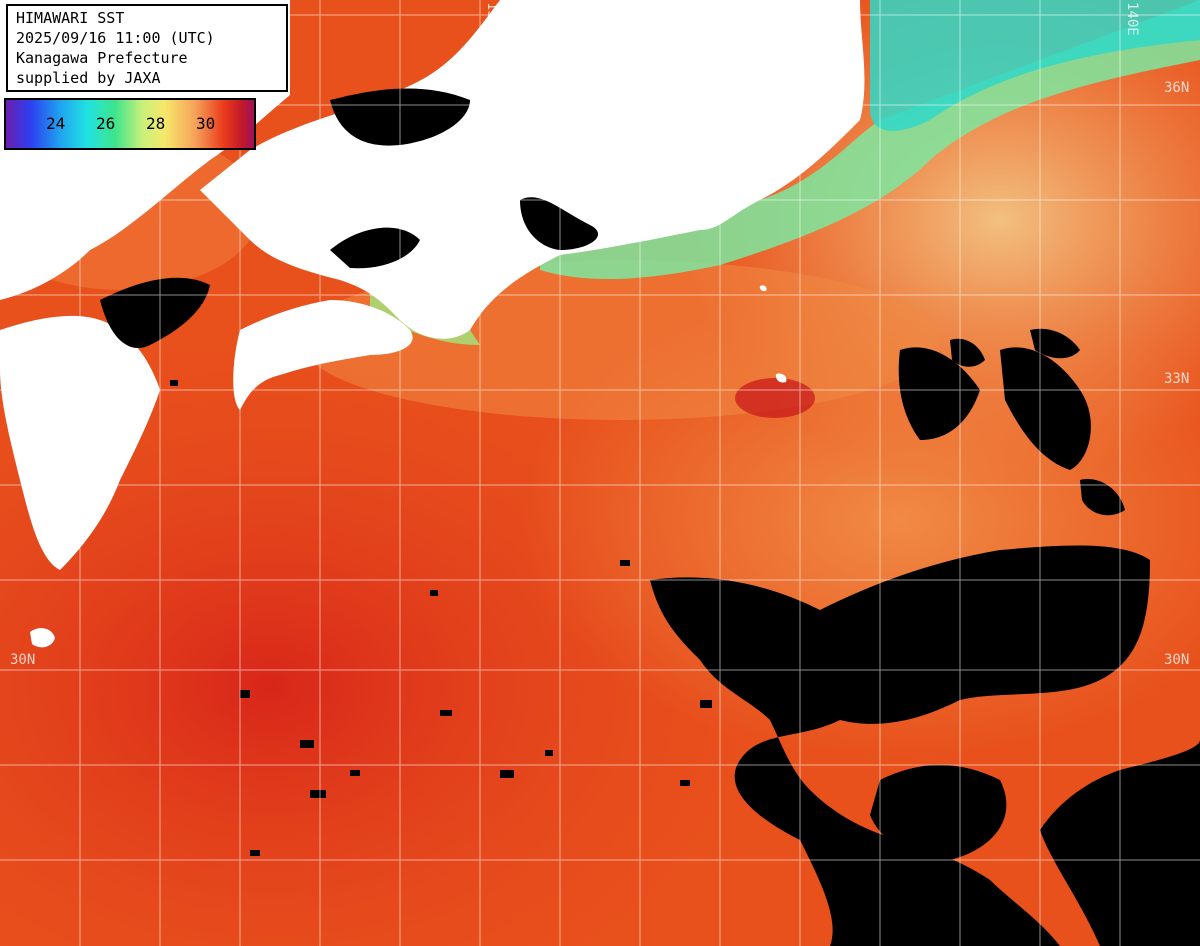 The image size is (1200, 946). Describe the element at coordinates (70, 18) in the screenshot. I see `map-title: HIMAWARI SST` at that location.